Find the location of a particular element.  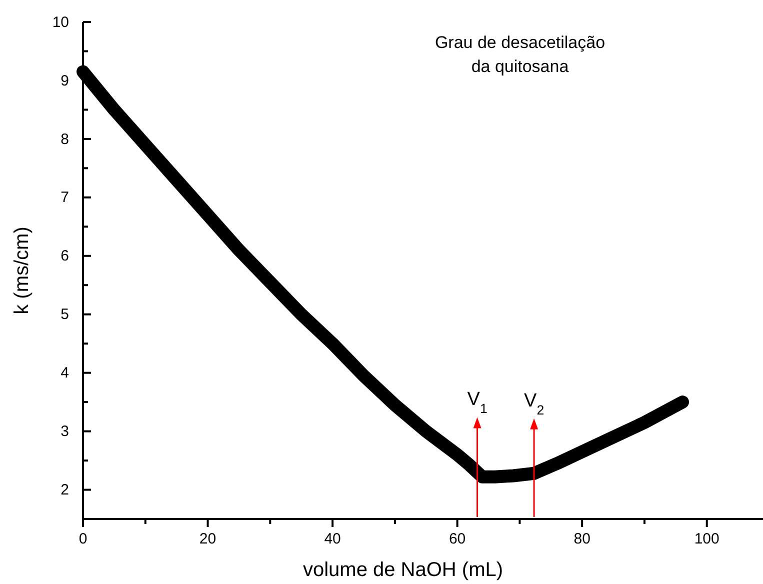

x-tick-label: 60 is located at coordinates (457, 539).